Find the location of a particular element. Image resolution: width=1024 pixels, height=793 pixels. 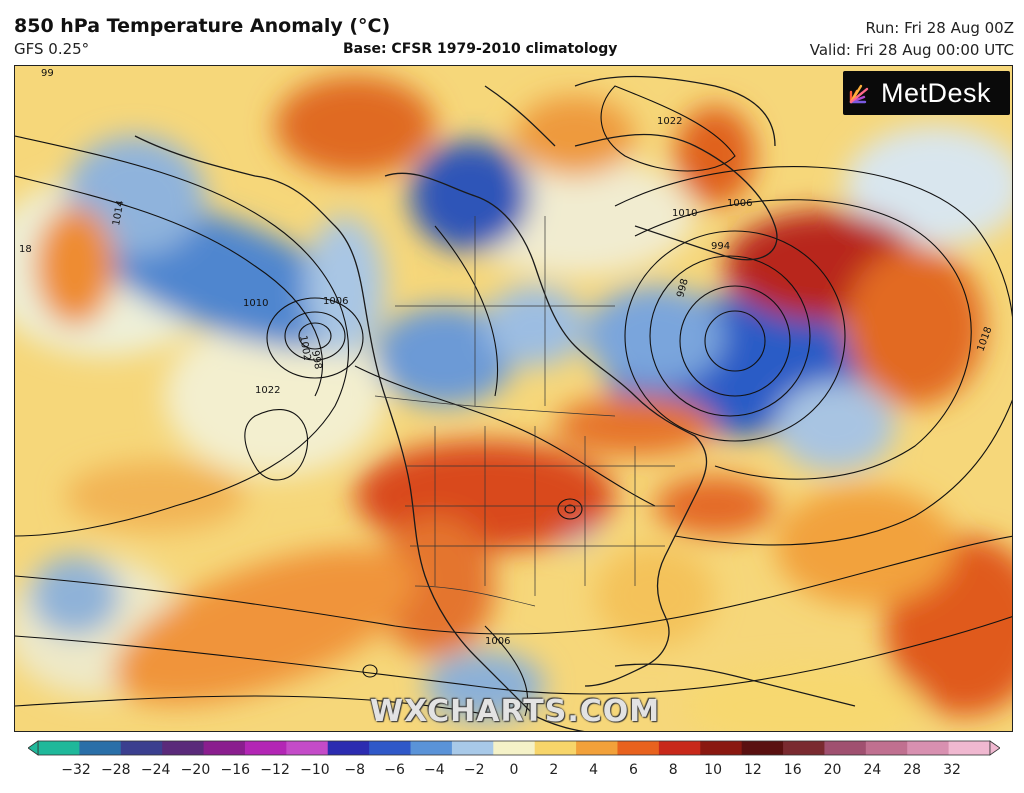

metdesk-logo: MetDesk is located at coordinates (926, 93).